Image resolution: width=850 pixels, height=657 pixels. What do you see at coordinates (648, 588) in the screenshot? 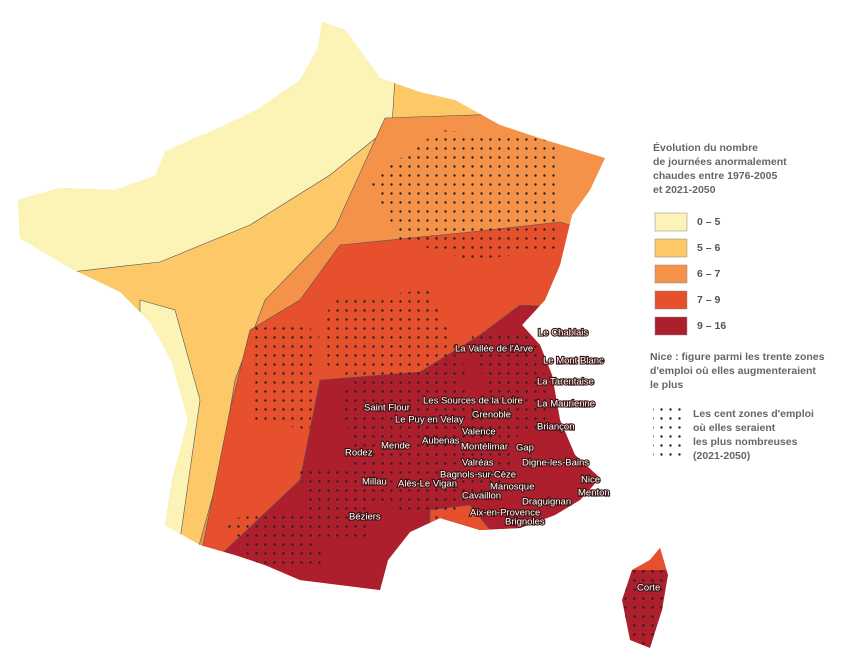
I see `place-label: Corte` at bounding box center [648, 588].